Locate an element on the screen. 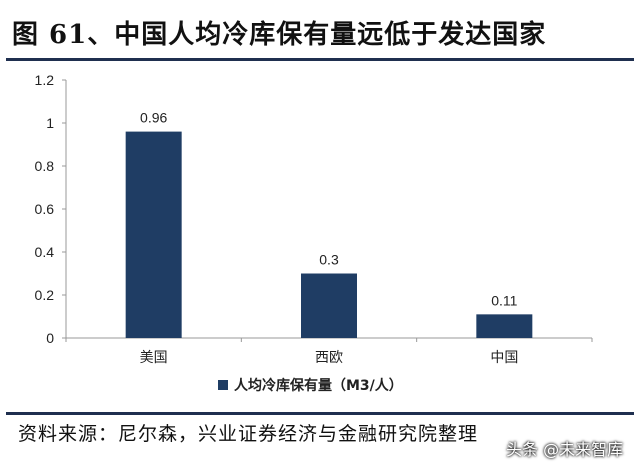  legend-label: 人均冷库保有量（M3/人） is located at coordinates (318, 385).